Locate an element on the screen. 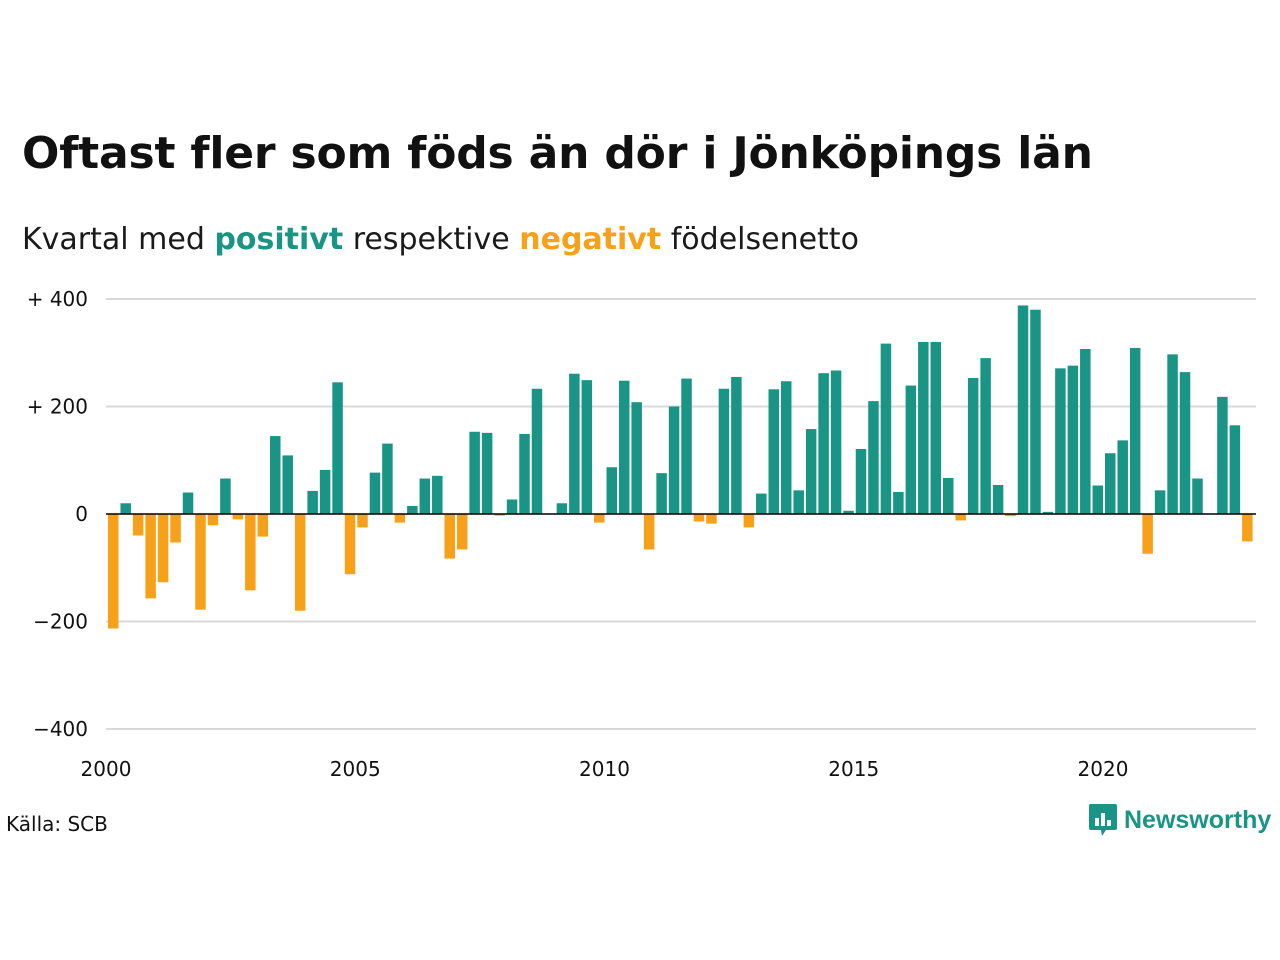  x-tick-label: 2005 is located at coordinates (355, 769).